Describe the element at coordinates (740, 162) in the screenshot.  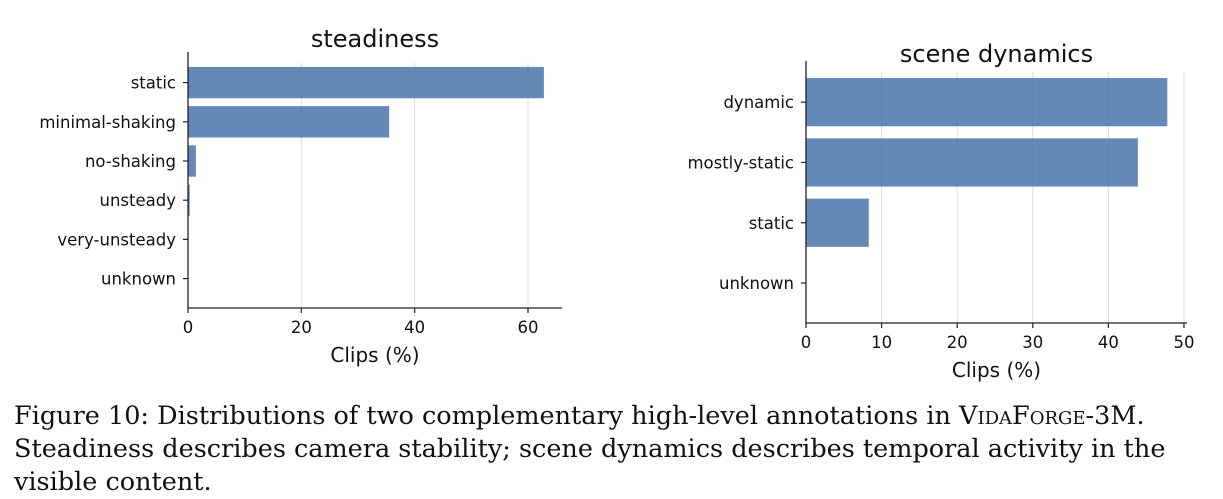
I see `category-label-mostly-static: mostly-static` at that location.